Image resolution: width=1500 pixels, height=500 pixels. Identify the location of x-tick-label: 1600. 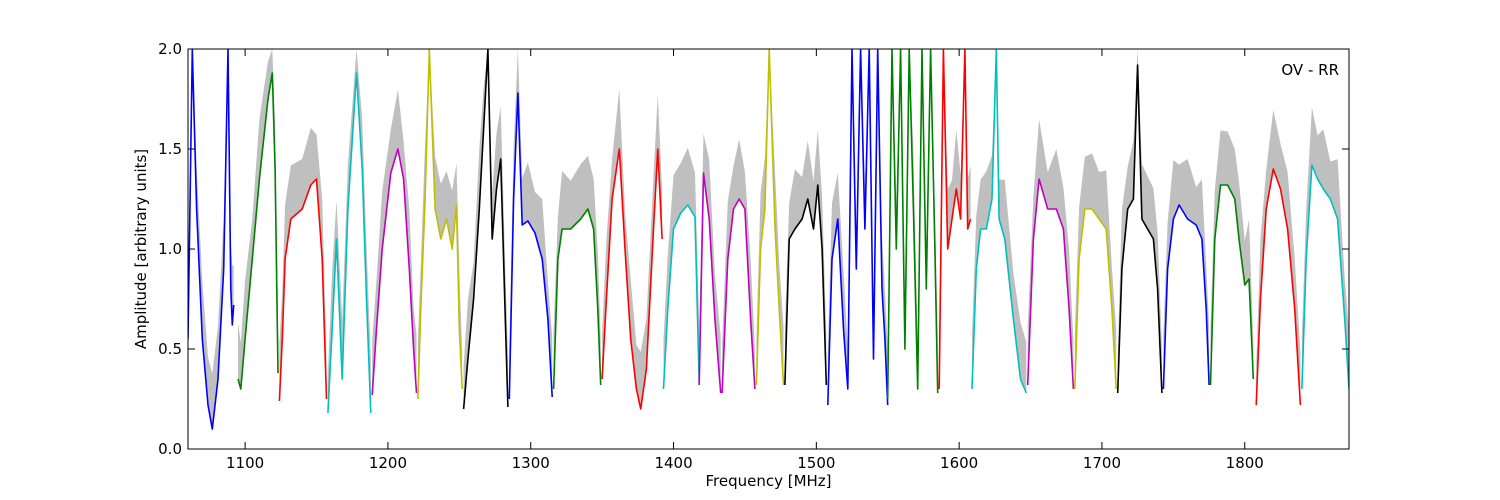
(959, 463).